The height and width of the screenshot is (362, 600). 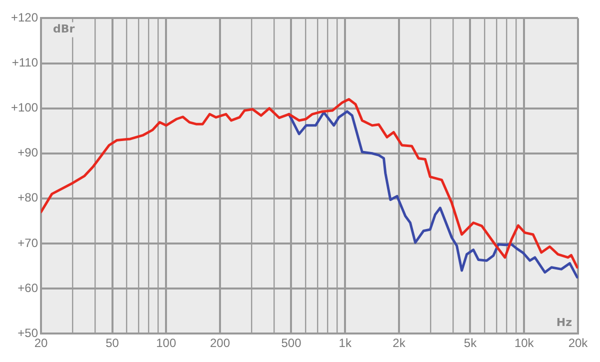 What do you see at coordinates (28, 287) in the screenshot?
I see `y-tick-label: +60` at bounding box center [28, 287].